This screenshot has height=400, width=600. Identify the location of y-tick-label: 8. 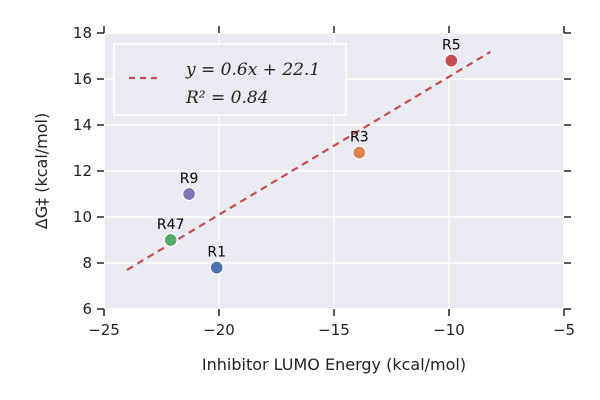
(87, 263).